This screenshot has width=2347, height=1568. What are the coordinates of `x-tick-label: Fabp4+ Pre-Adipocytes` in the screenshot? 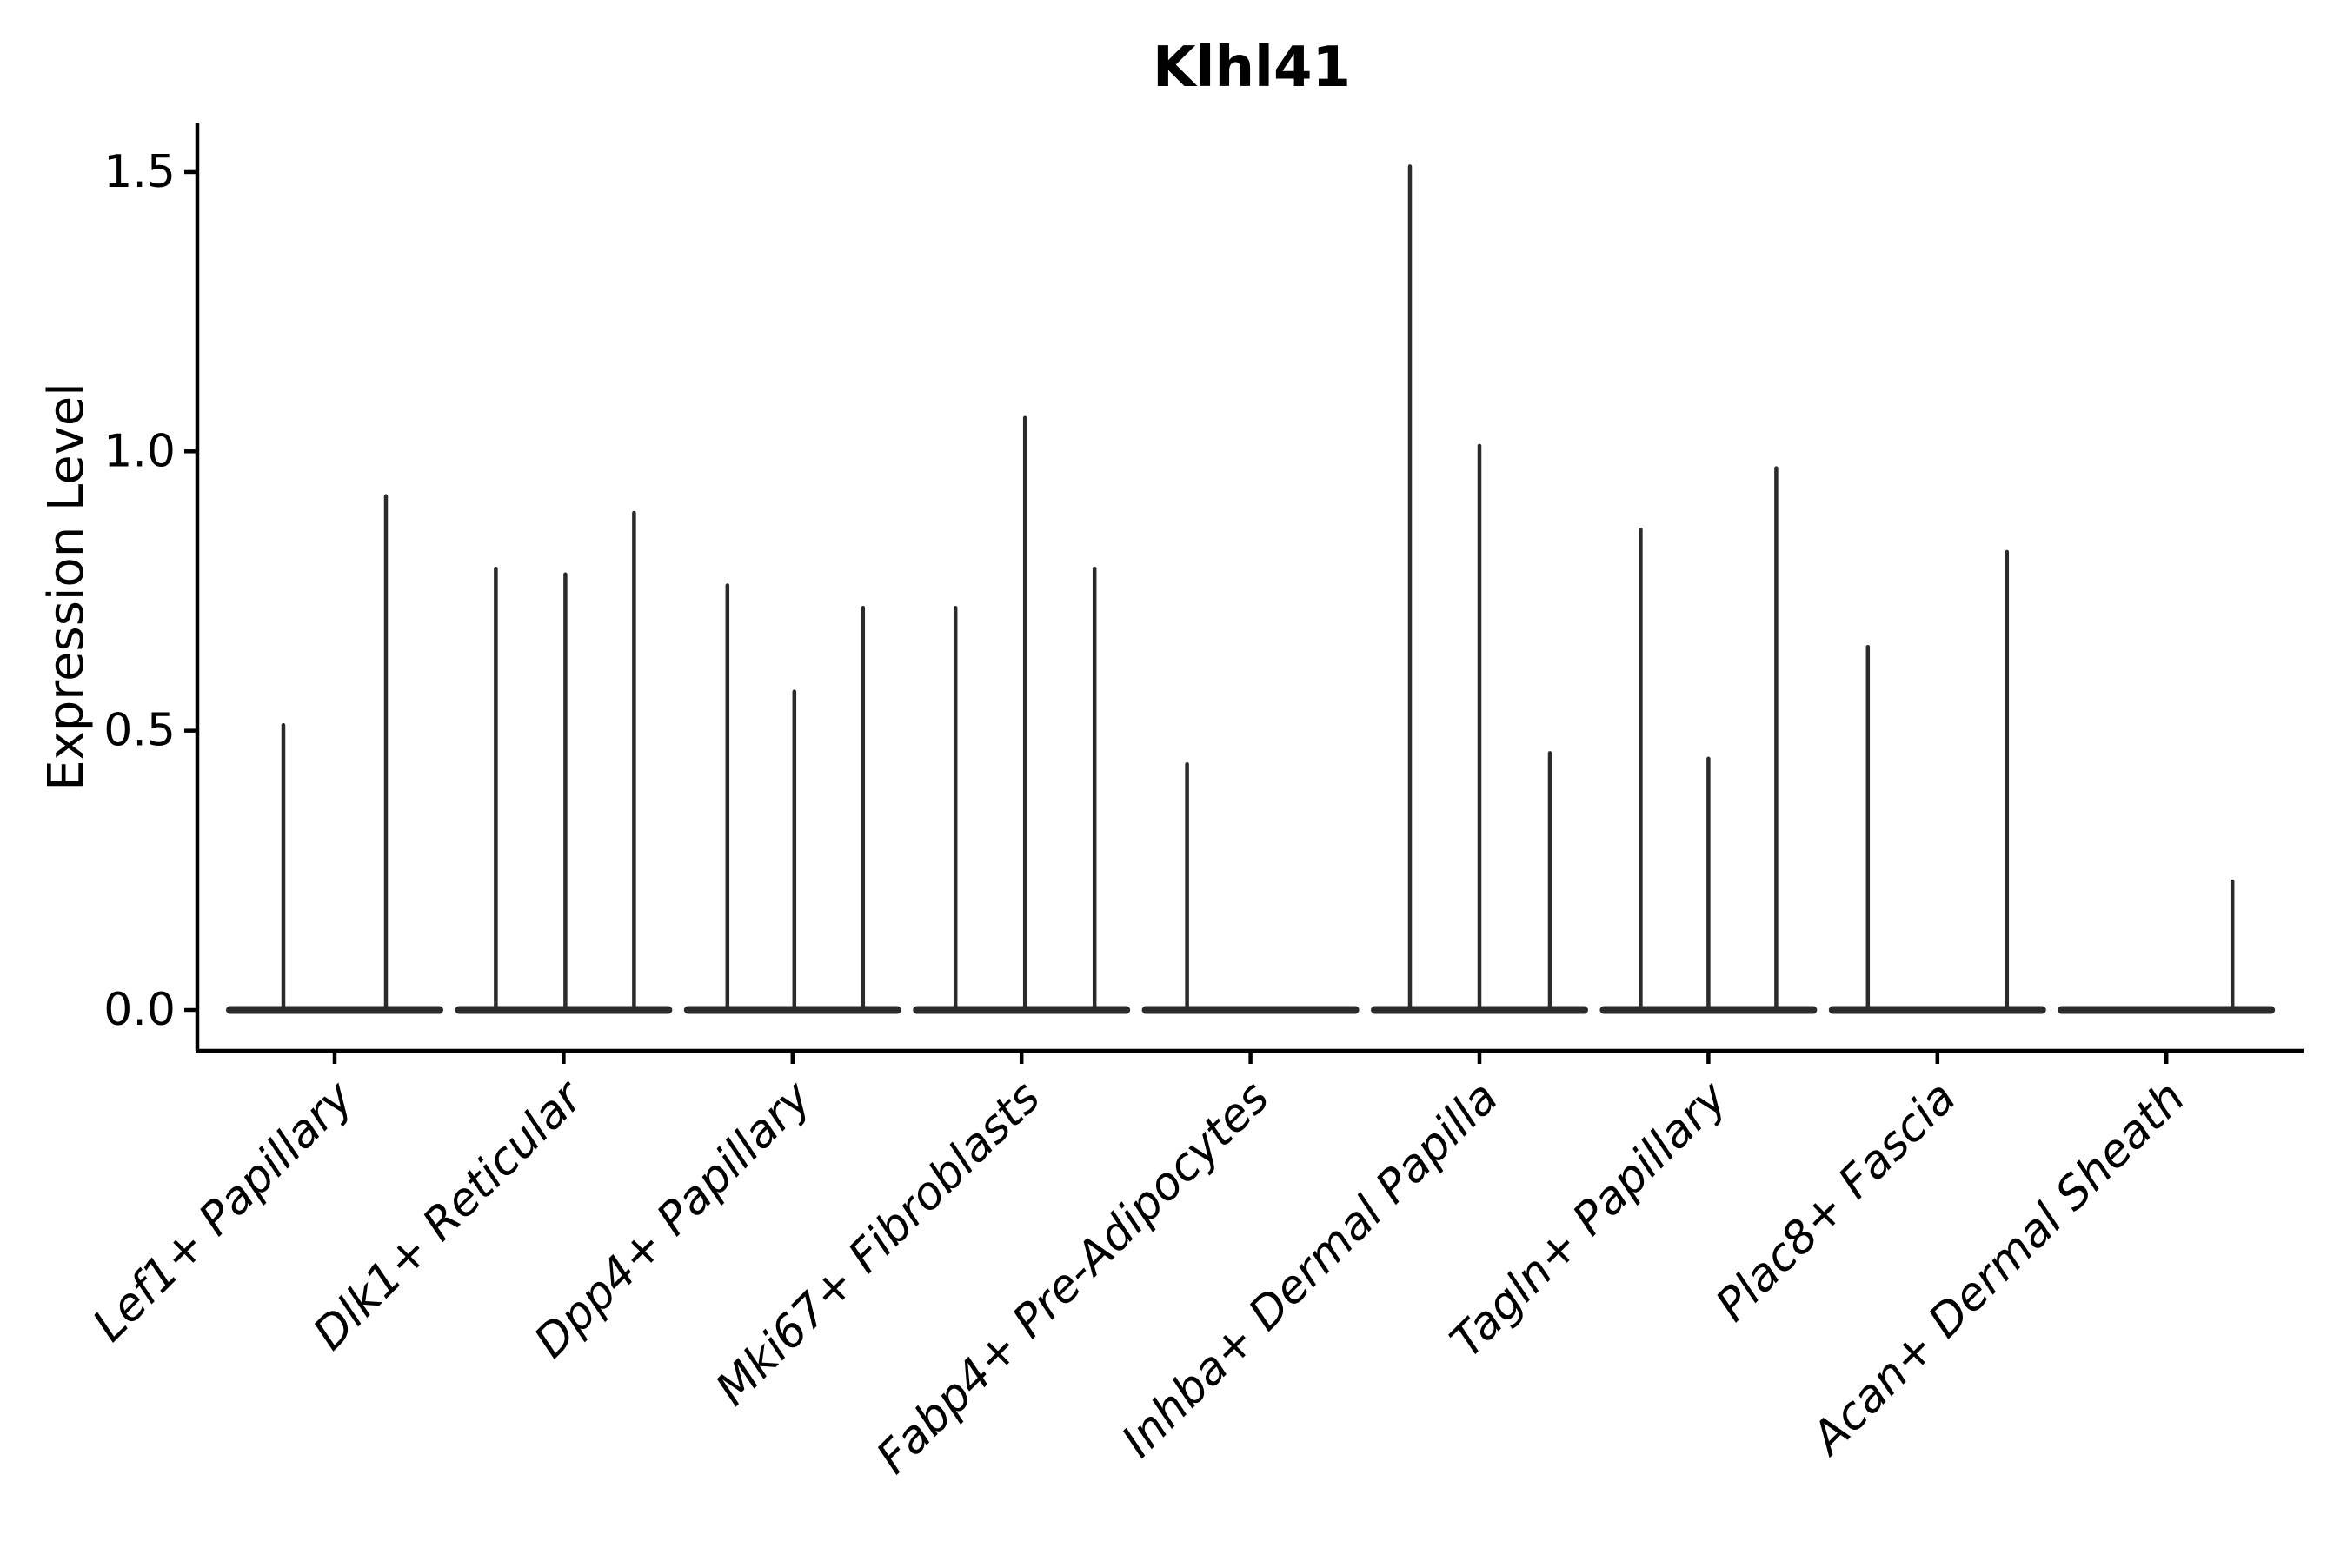 It's located at (1074, 1278).